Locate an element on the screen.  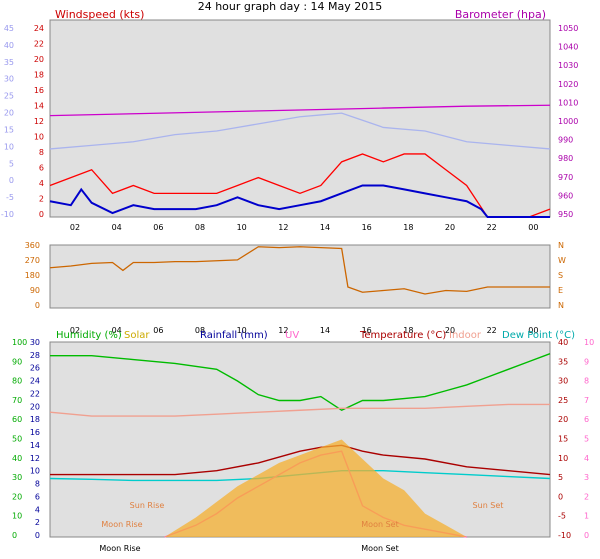
y-tick-hpa: 980 is located at coordinates (565, 158).